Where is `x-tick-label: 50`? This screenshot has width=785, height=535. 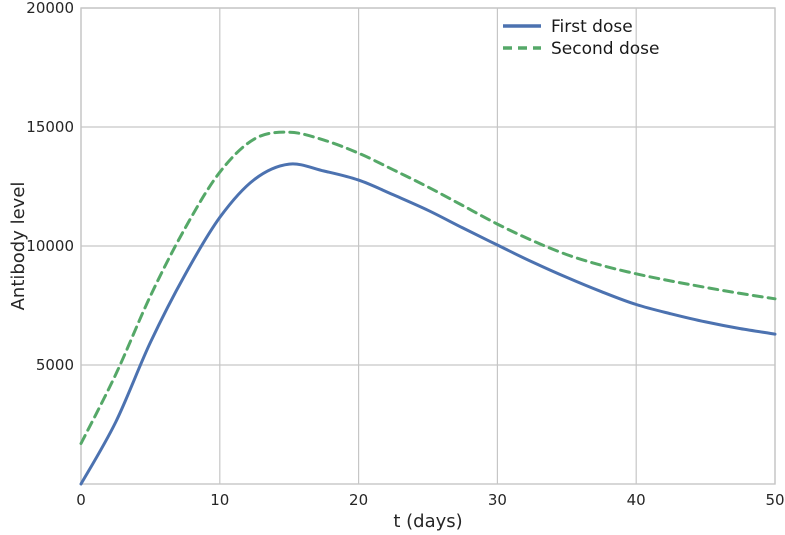
x-tick-label: 50 is located at coordinates (774, 500).